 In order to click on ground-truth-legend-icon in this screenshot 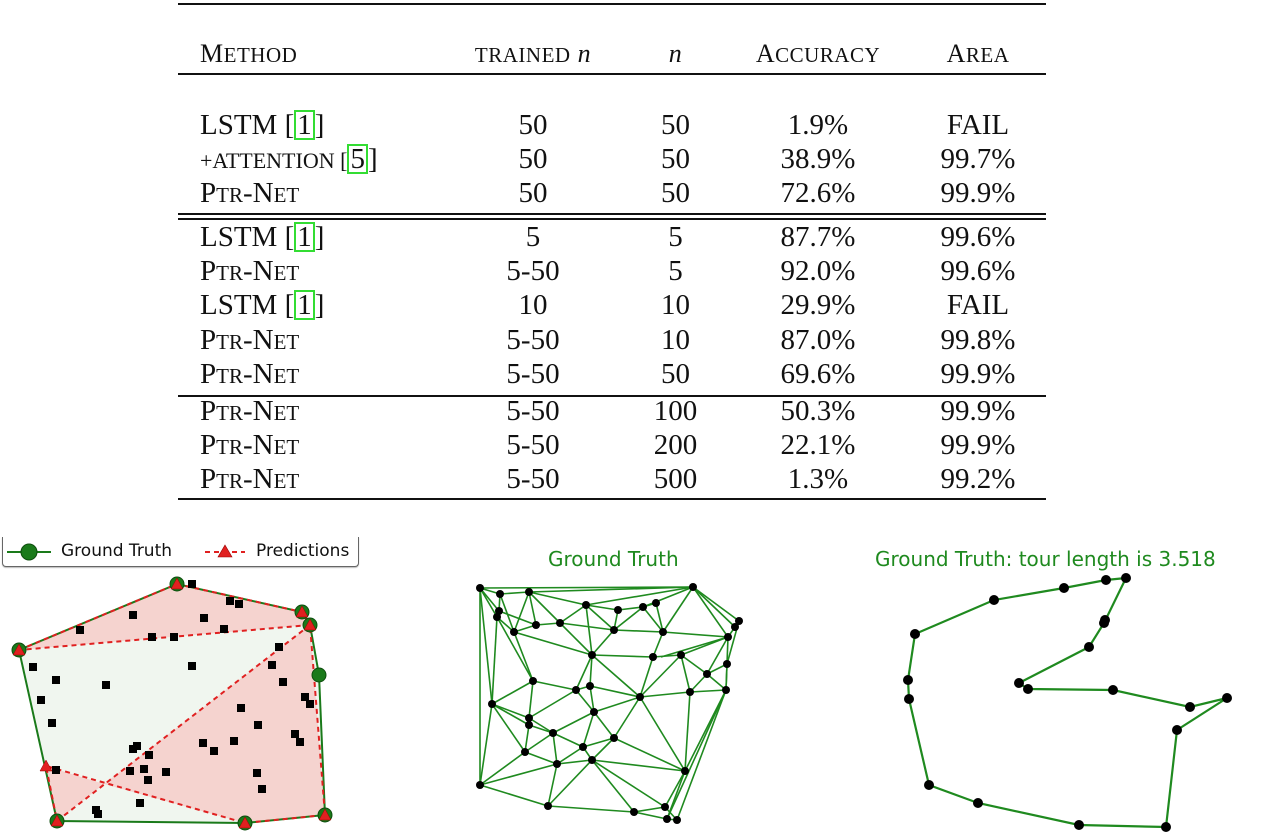, I will do `click(29, 552)`.